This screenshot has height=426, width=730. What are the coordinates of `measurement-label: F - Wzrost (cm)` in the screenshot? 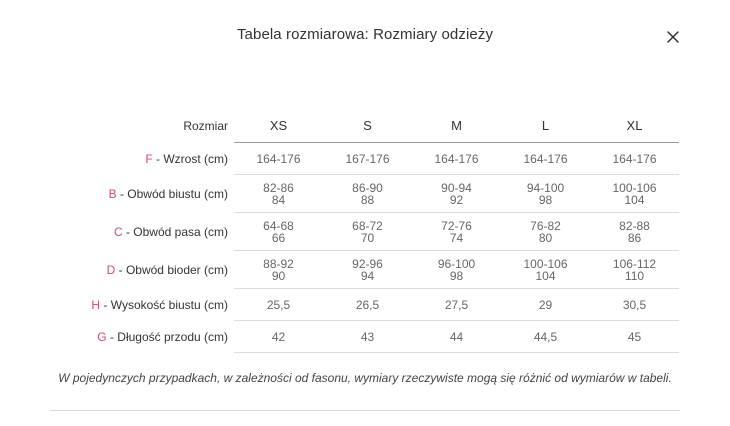 It's located at (142, 159).